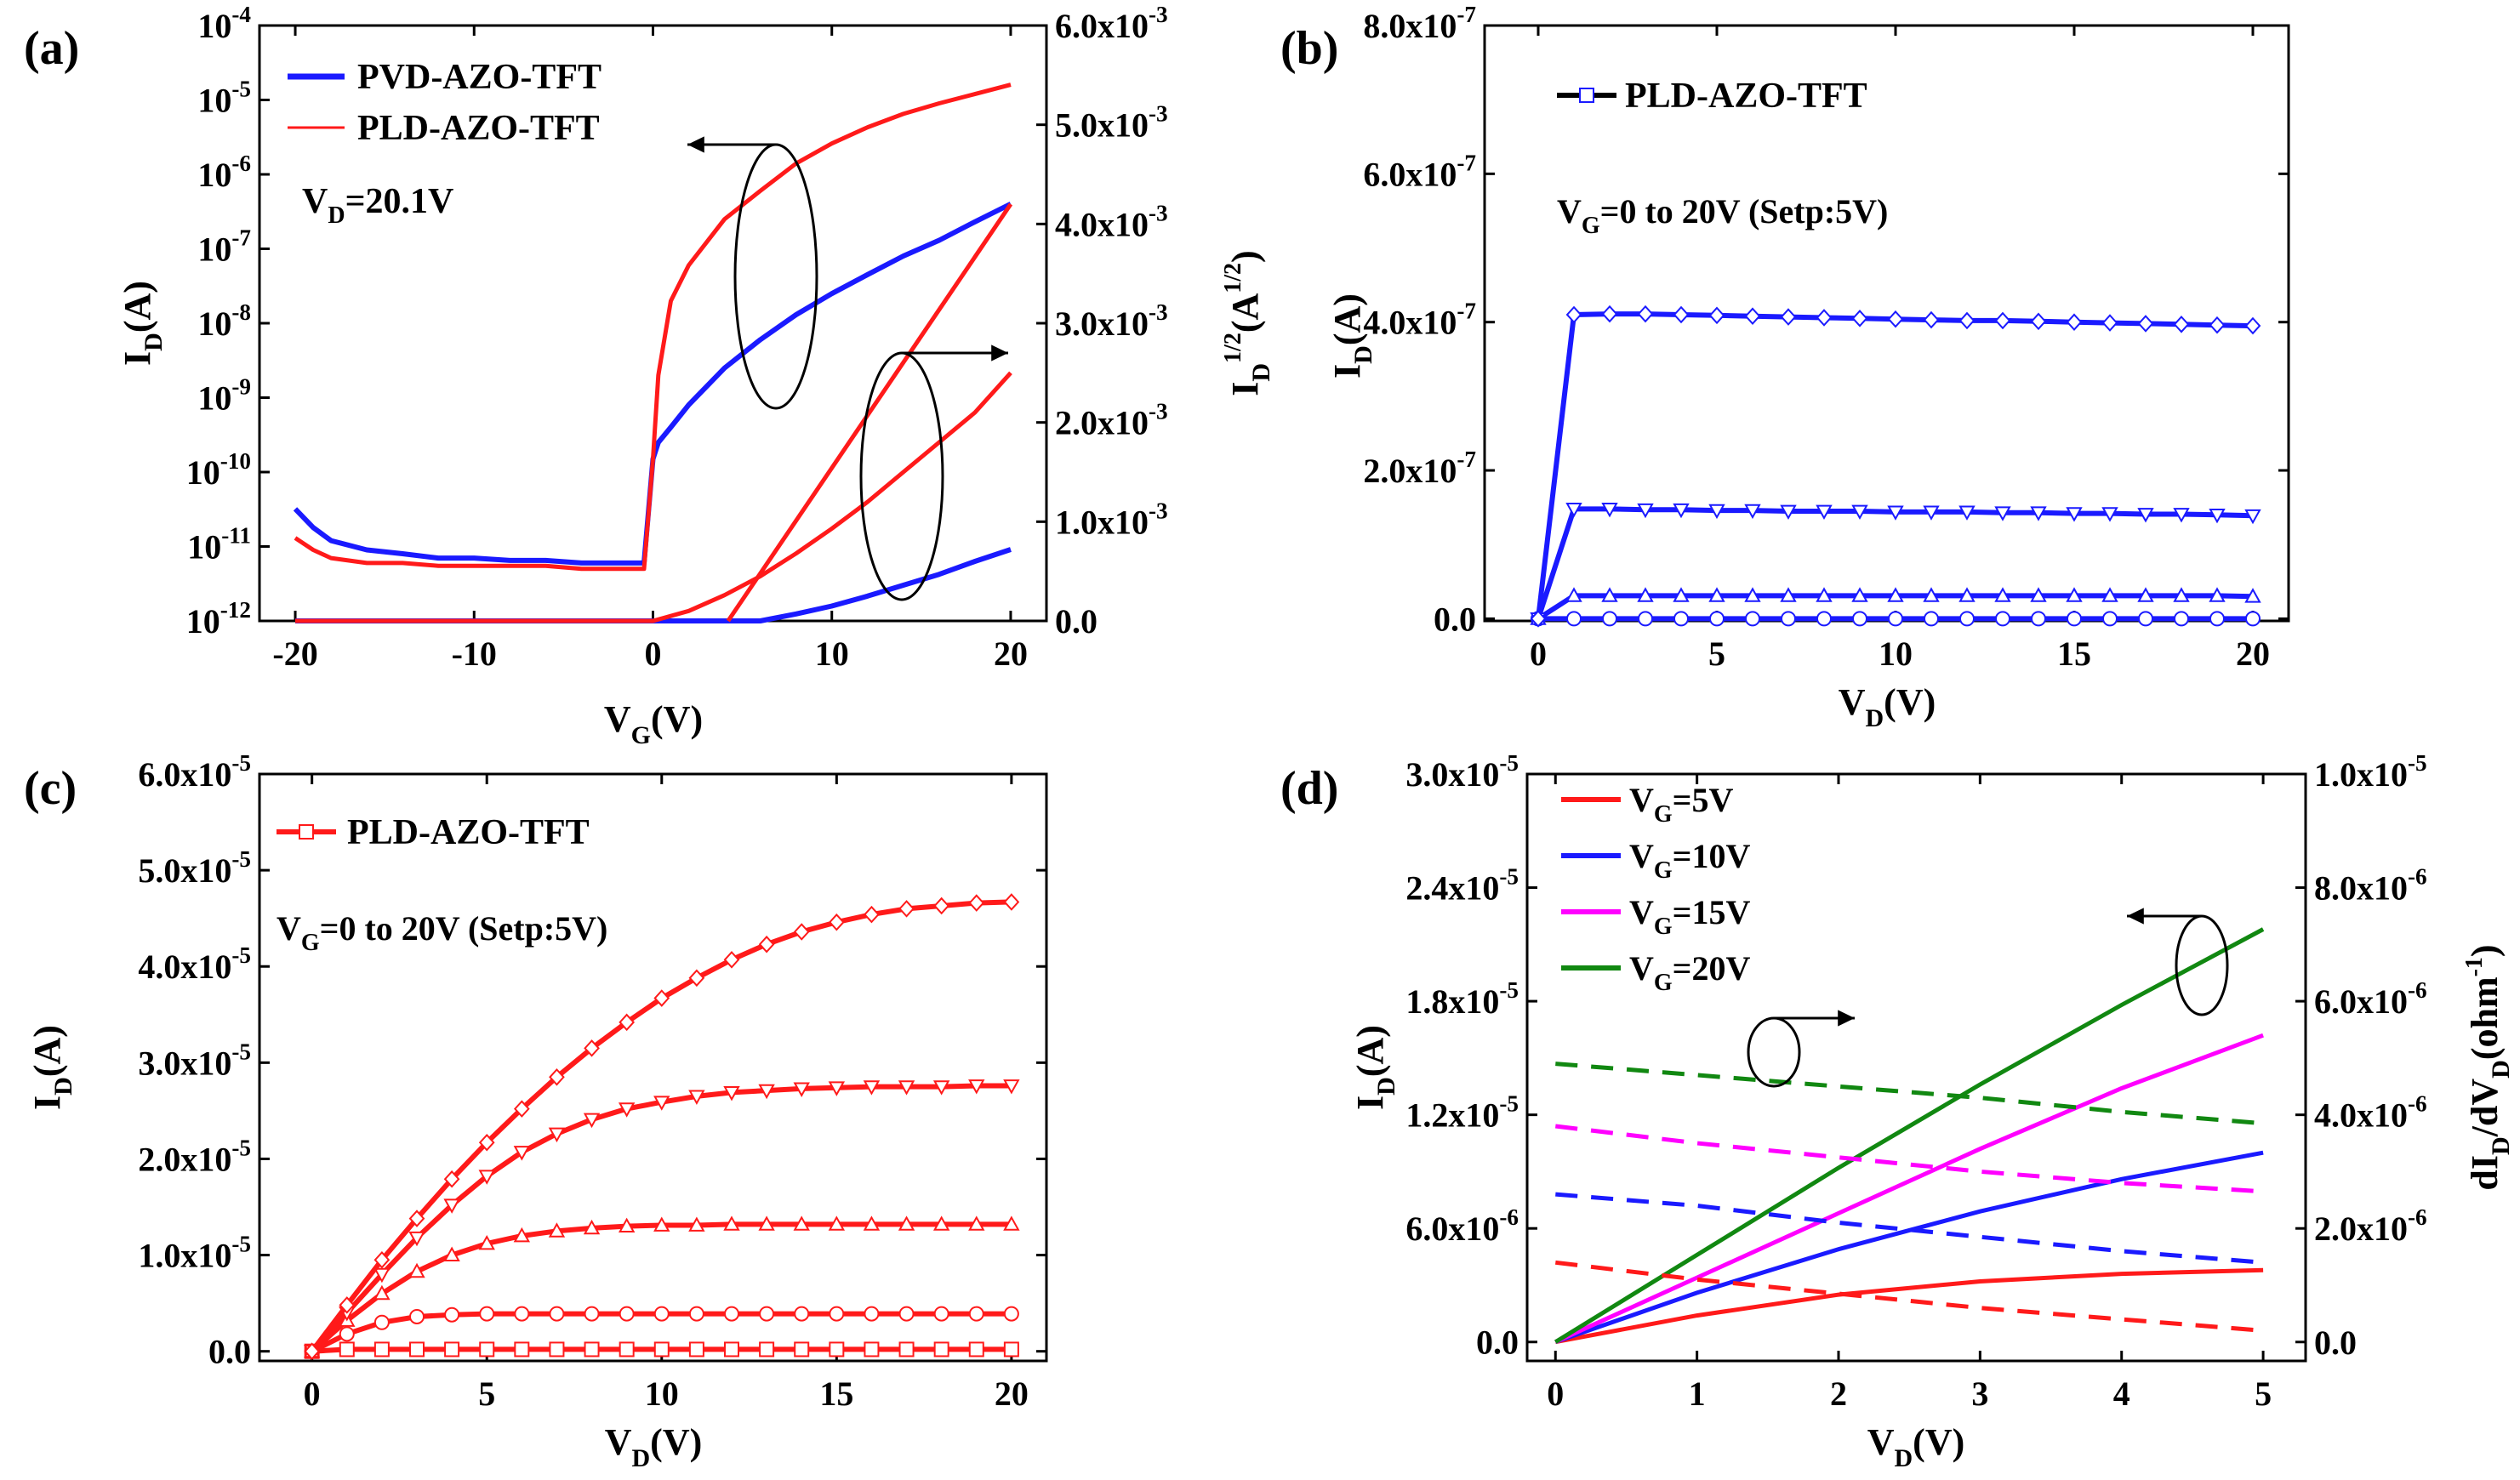  What do you see at coordinates (1462, 772) in the screenshot?
I see `panel-d-yl-tick-label: 3.0x10⁻⁵` at bounding box center [1462, 772].